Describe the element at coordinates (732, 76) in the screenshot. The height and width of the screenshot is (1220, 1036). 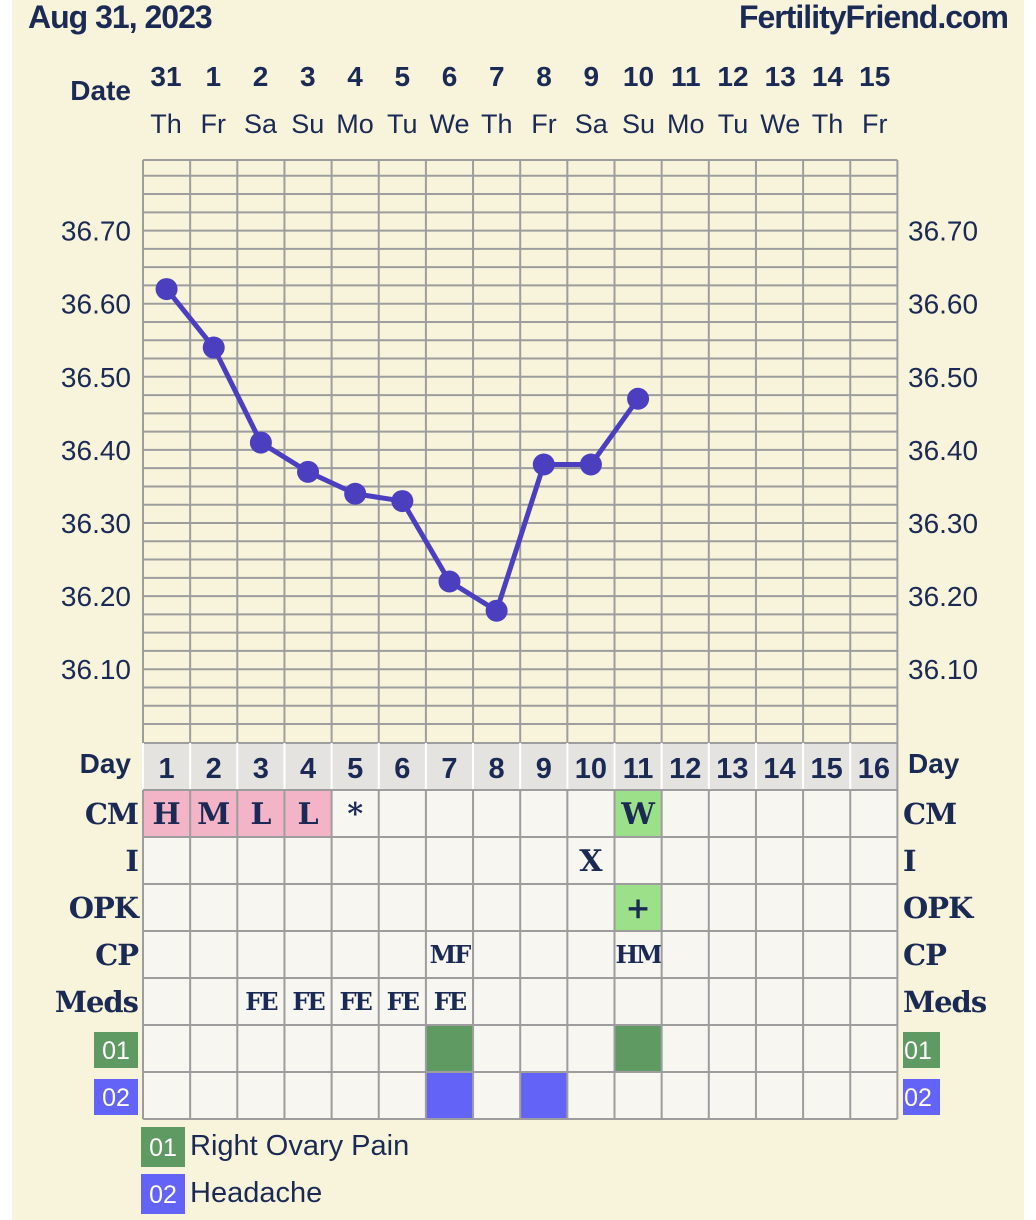
I see `date-number: 12` at that location.